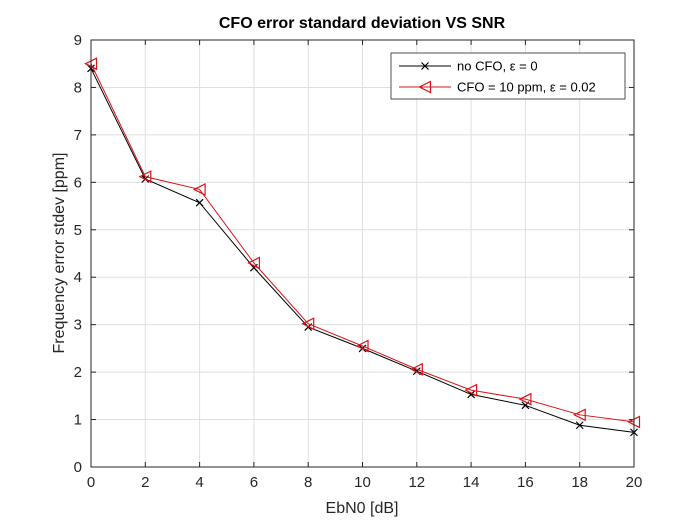 This screenshot has width=700, height=525. Describe the element at coordinates (78, 230) in the screenshot. I see `y-tick-label: 5` at that location.